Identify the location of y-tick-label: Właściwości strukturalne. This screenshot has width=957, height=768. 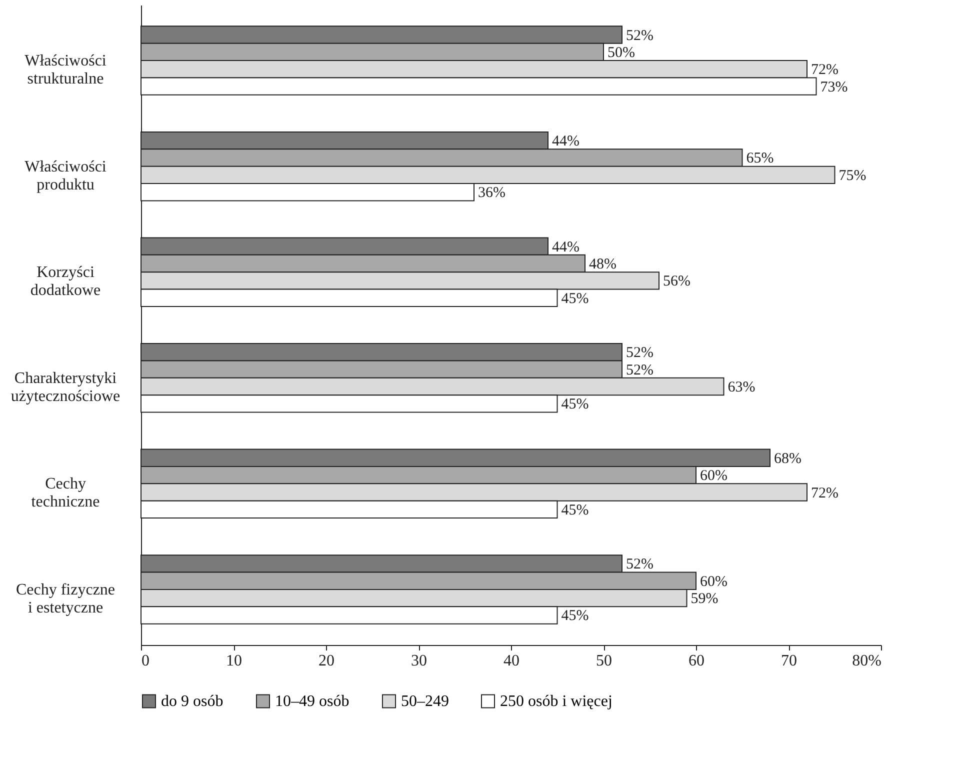
(65, 70).